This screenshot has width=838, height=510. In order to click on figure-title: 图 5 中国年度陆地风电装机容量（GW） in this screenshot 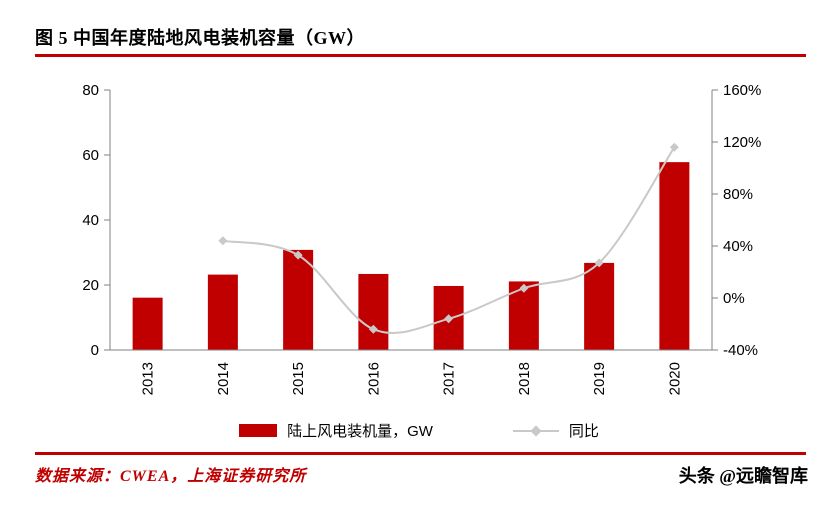, I will do `click(200, 38)`.